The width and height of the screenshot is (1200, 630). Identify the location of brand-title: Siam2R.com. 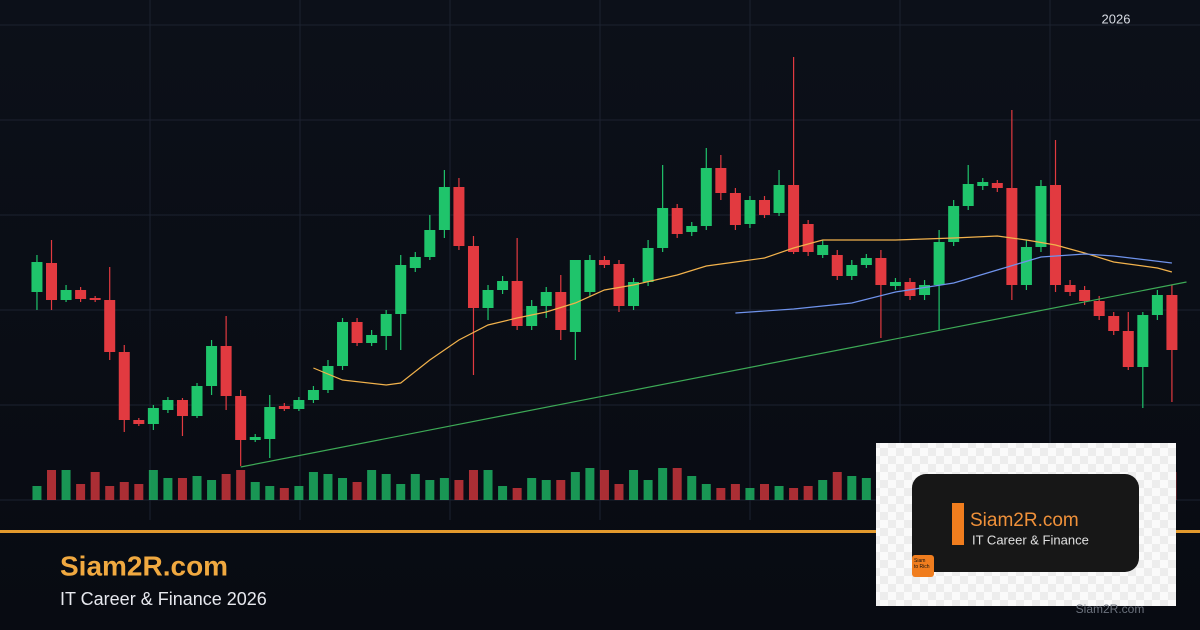
(144, 565).